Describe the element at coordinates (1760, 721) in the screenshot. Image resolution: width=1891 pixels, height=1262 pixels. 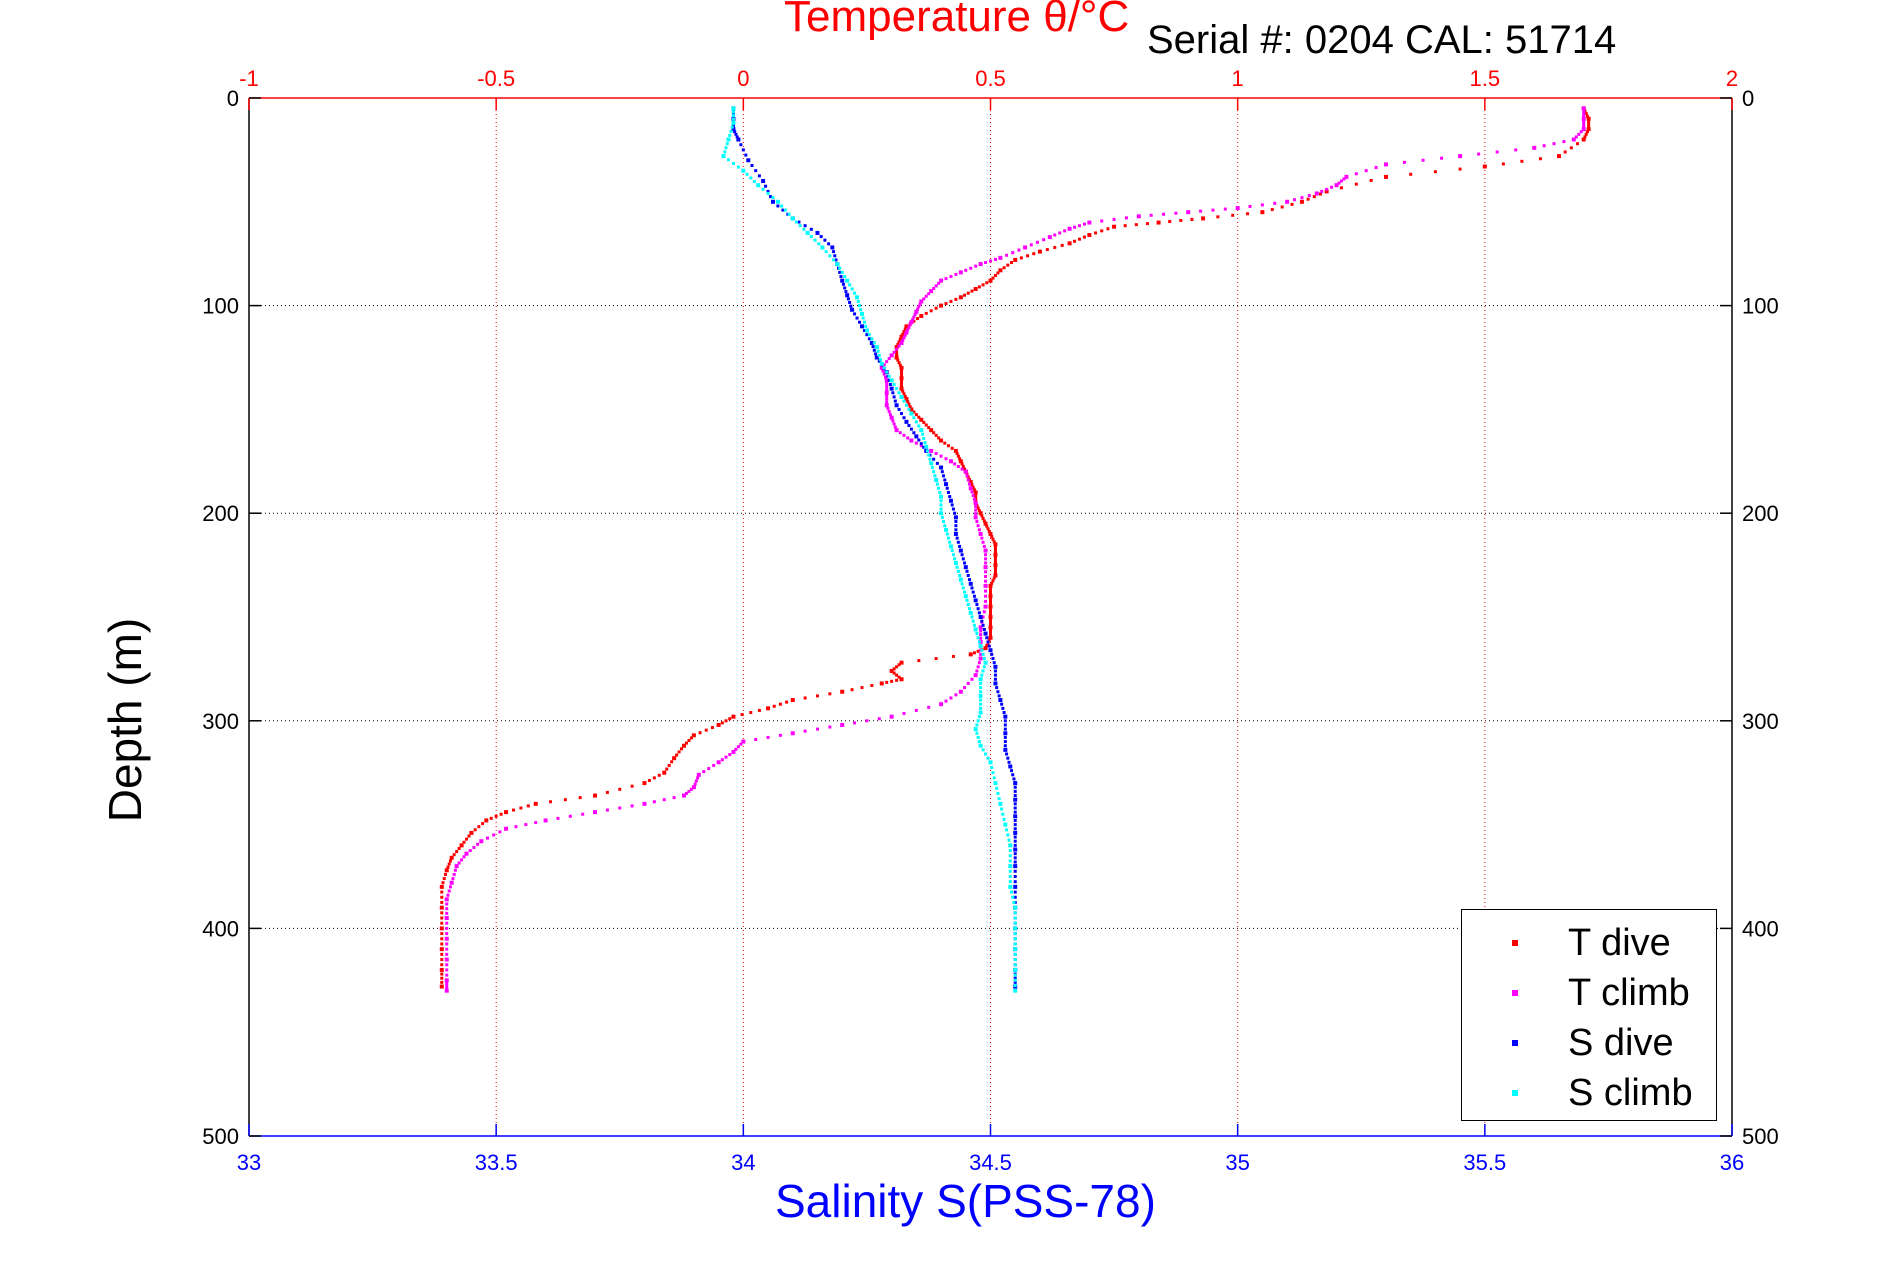
I see `tick-label-right: 300` at that location.